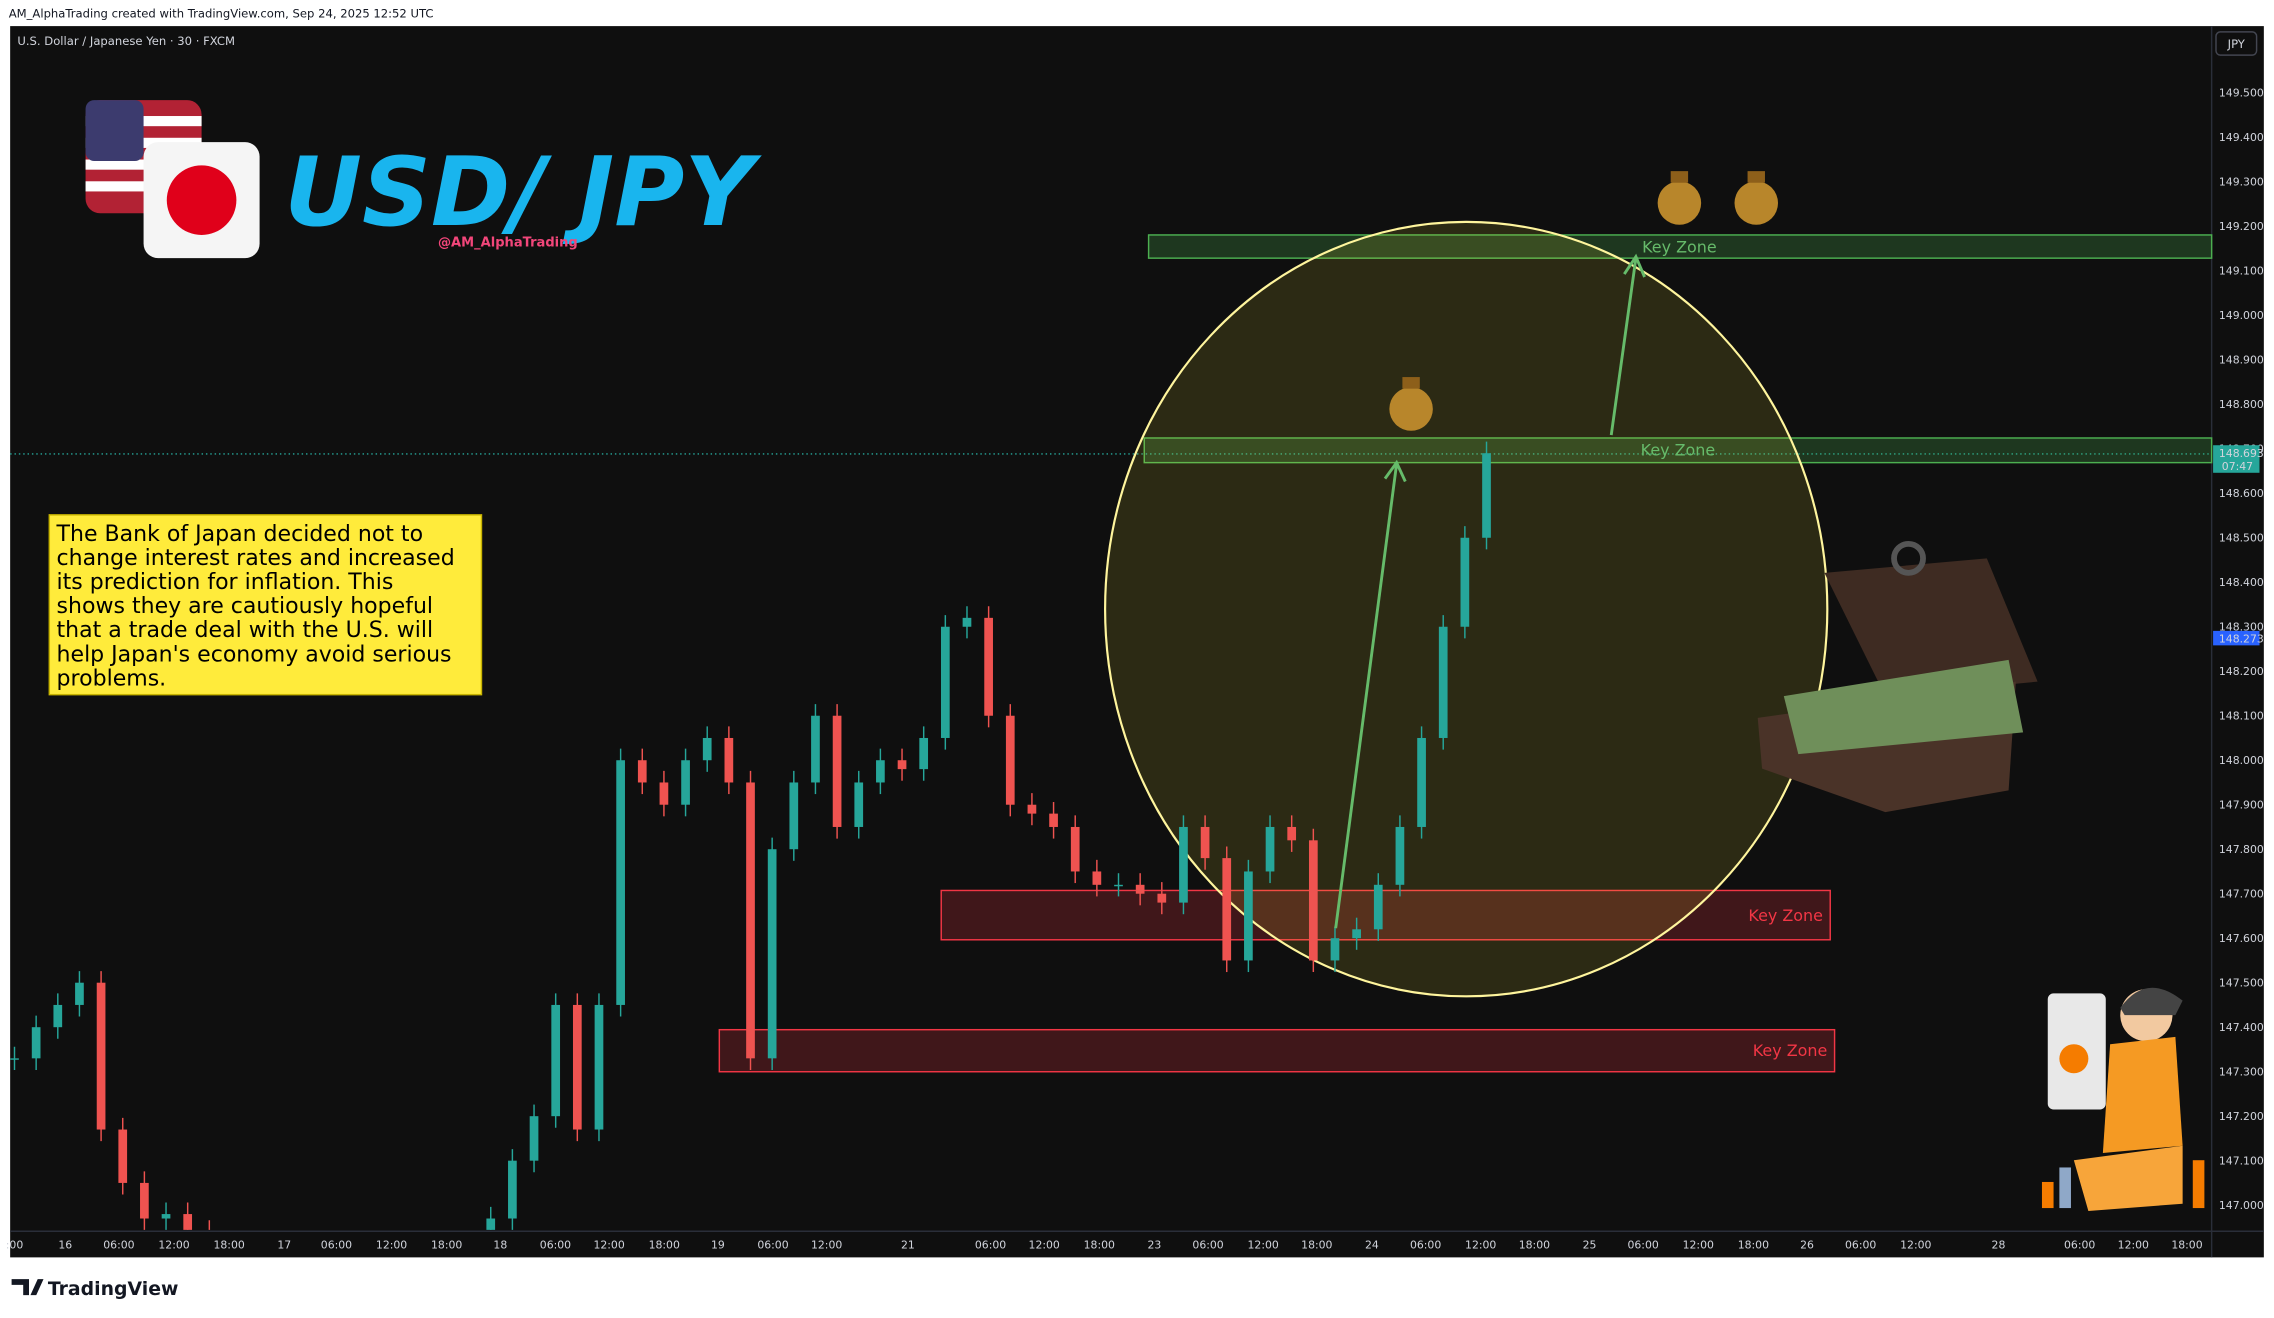 Image resolution: width=2274 pixels, height=1318 pixels. I want to click on note-line: change interest rates and increased, so click(256, 558).